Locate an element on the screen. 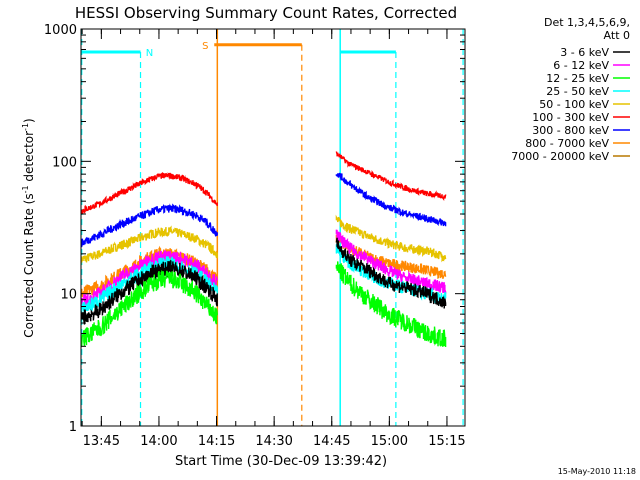 The width and height of the screenshot is (640, 480). legend-label: 50 - 100 keV is located at coordinates (574, 104).